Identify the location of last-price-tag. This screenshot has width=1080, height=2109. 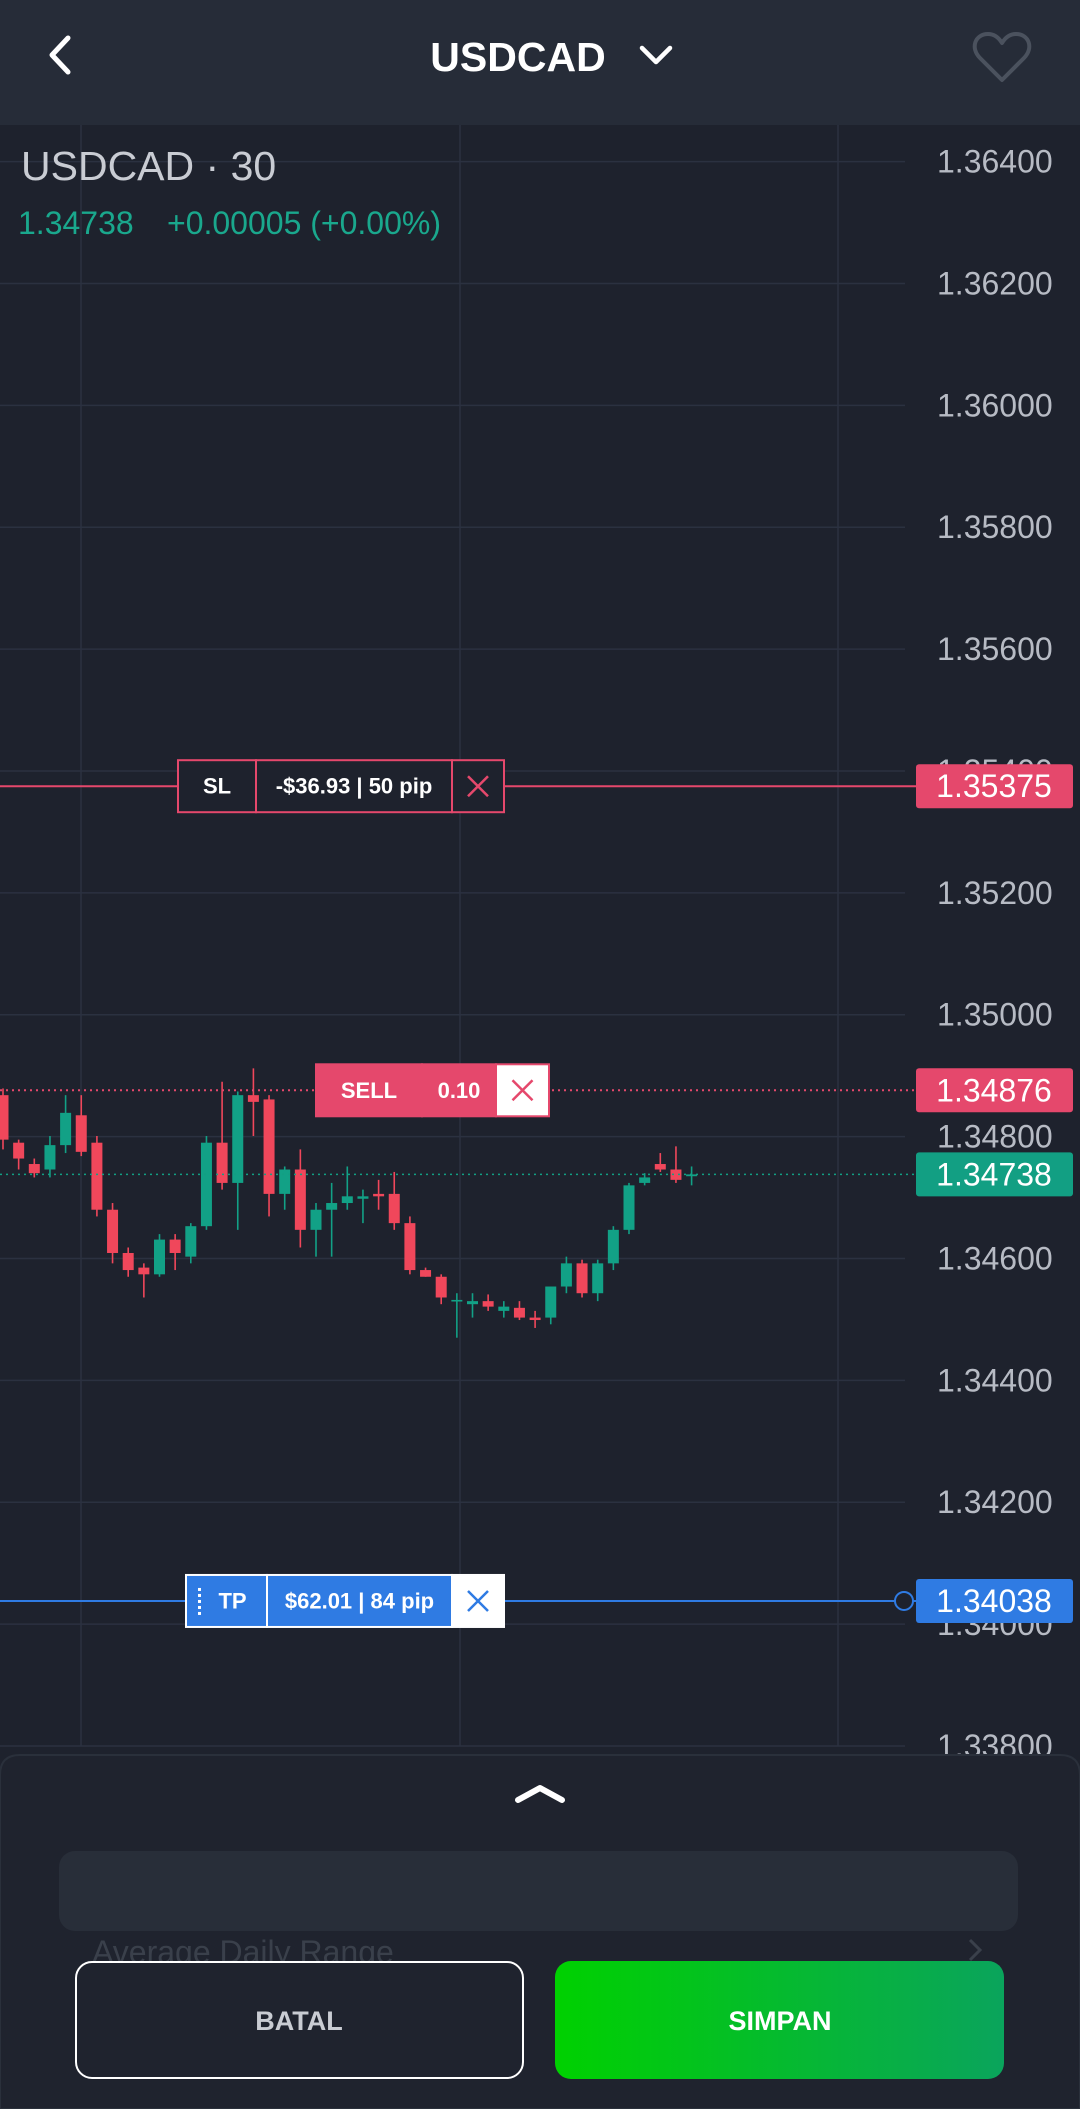
(994, 1174).